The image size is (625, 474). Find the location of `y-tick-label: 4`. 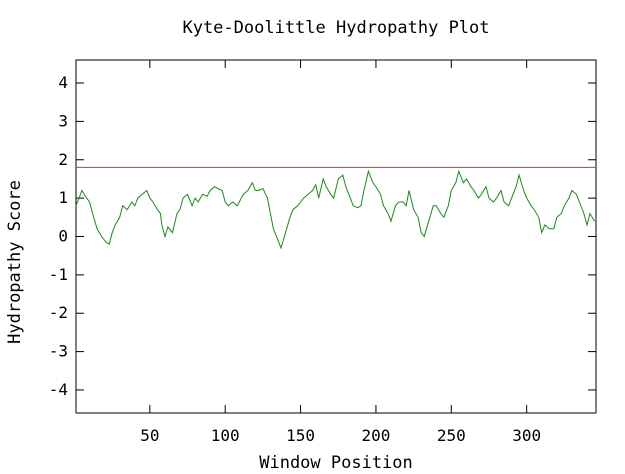

y-tick-label: 4 is located at coordinates (63, 82).